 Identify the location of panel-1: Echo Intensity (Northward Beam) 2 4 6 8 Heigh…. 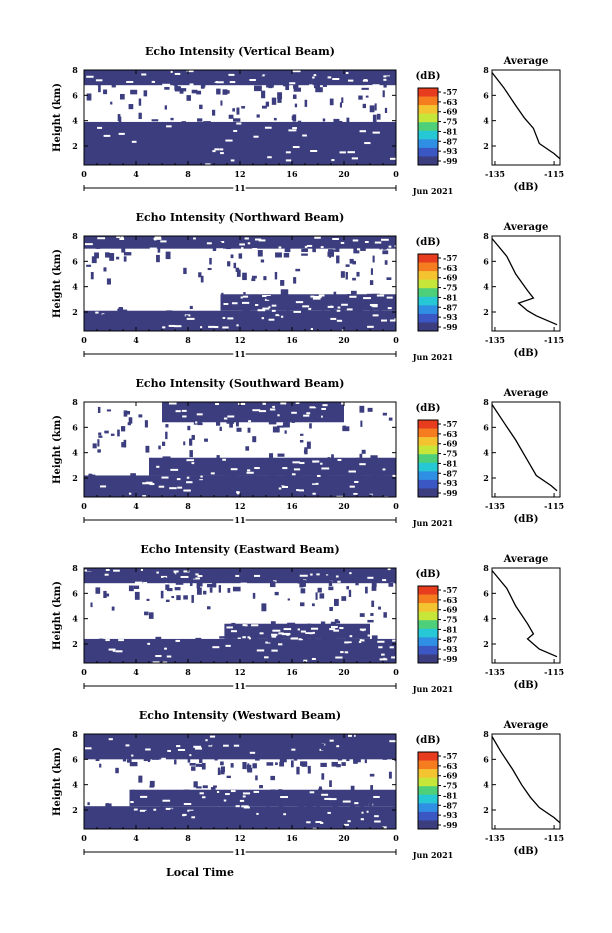
(308, 286).